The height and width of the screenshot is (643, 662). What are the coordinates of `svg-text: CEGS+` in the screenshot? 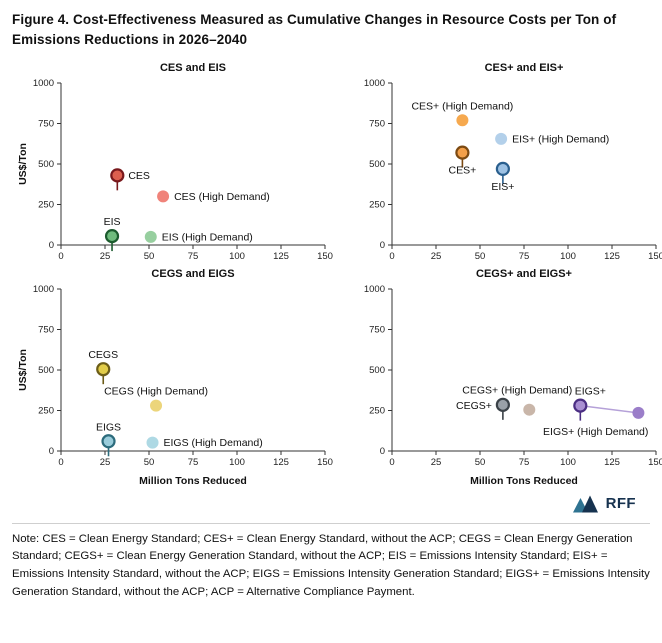 It's located at (473, 405).